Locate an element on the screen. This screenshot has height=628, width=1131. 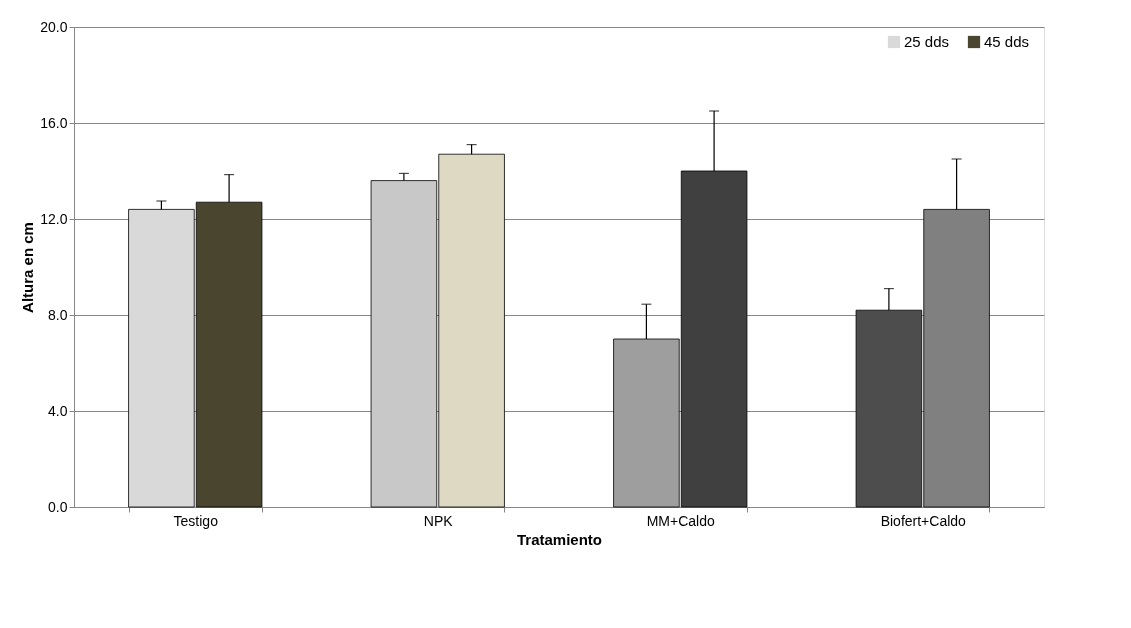
x-axis-title: Tratamiento is located at coordinates (559, 539).